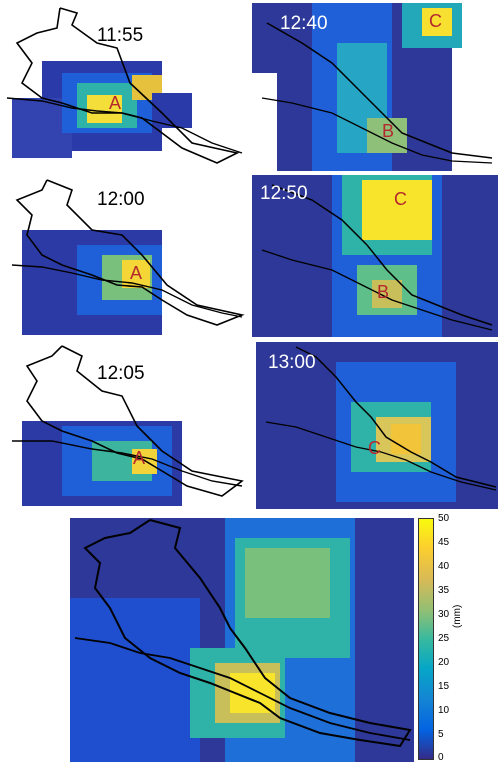  Describe the element at coordinates (120, 35) in the screenshot. I see `time-label: 11:55` at that location.